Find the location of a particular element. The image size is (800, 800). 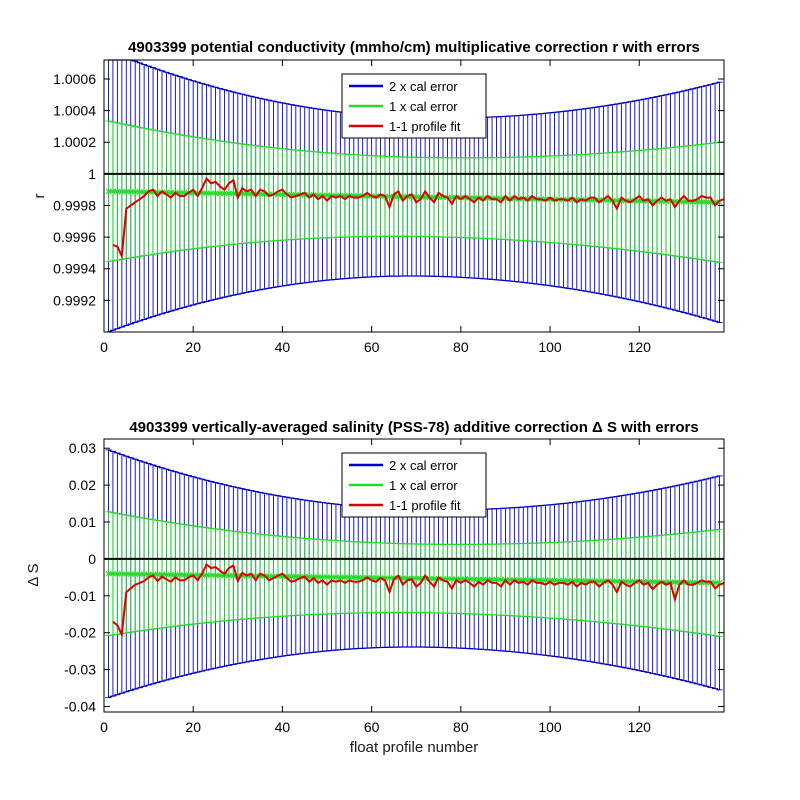

y-tick-label: -0.03 is located at coordinates (80, 670).